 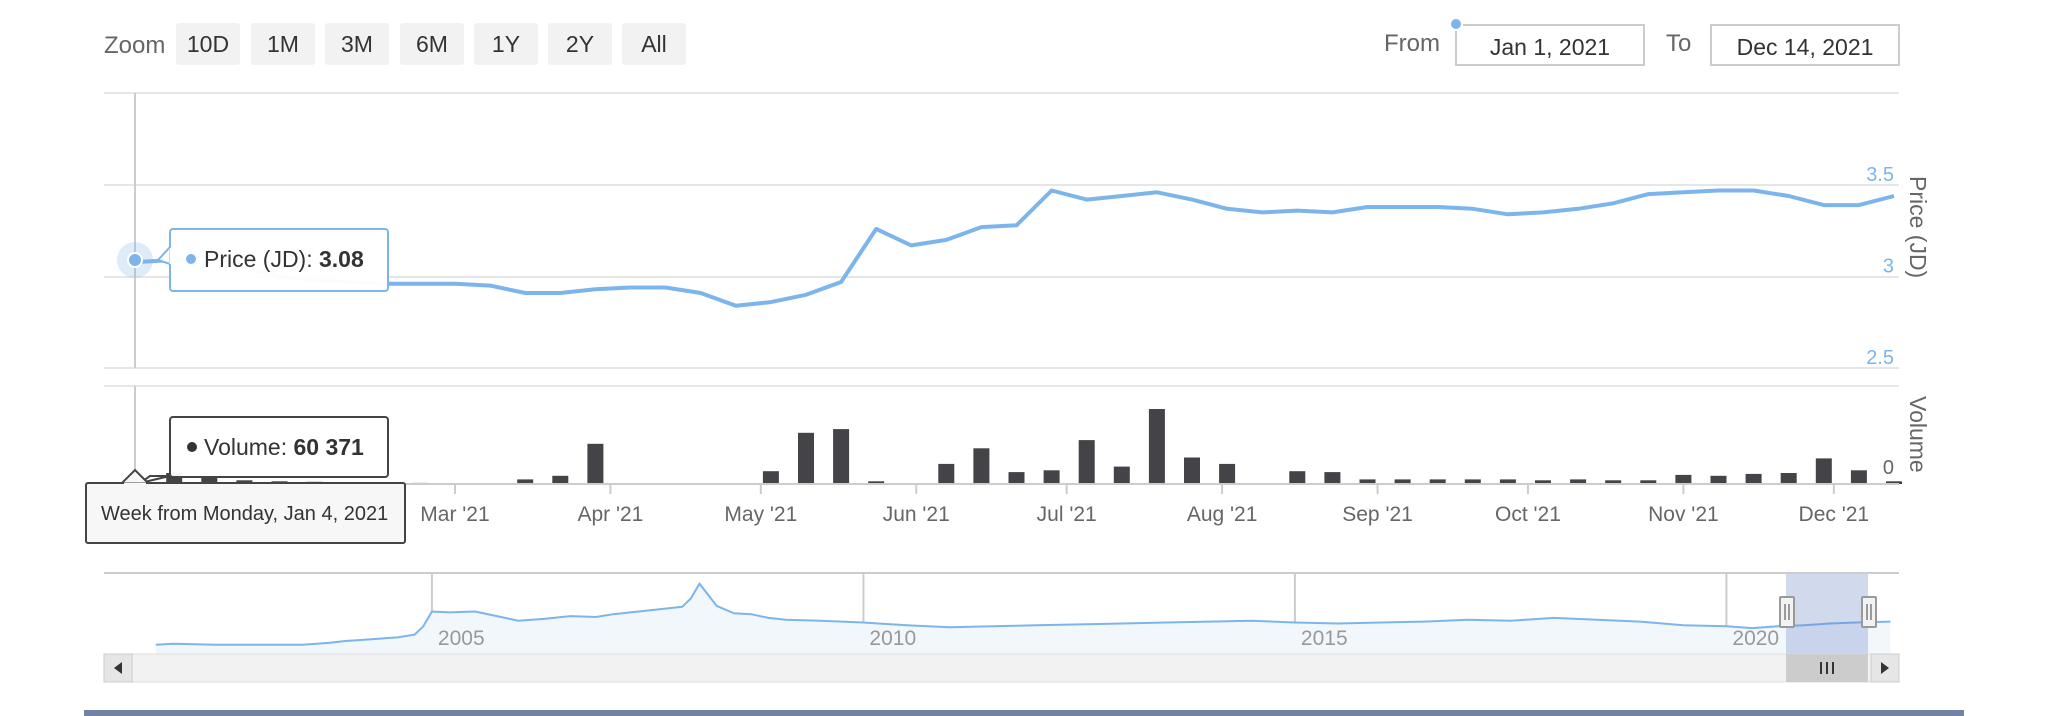 I want to click on tooltip-series-marker, so click(x=191, y=259).